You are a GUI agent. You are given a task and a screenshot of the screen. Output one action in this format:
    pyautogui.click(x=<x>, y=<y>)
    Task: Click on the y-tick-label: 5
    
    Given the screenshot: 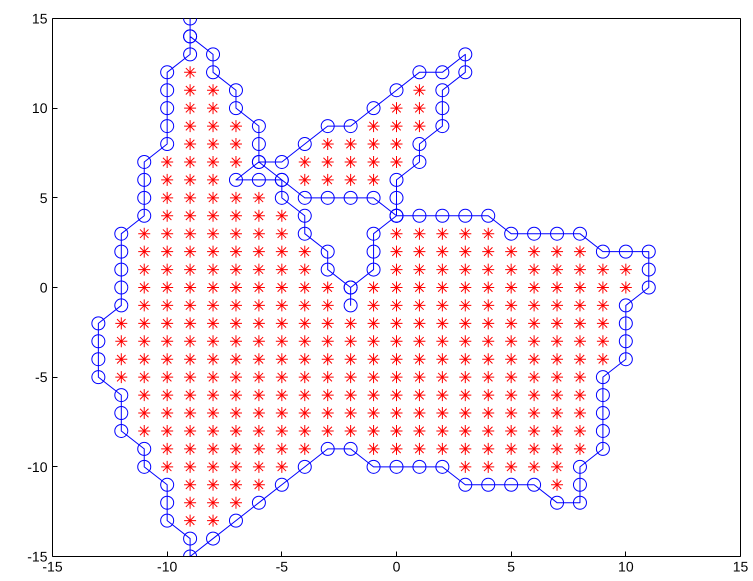 What is the action you would take?
    pyautogui.click(x=44, y=198)
    